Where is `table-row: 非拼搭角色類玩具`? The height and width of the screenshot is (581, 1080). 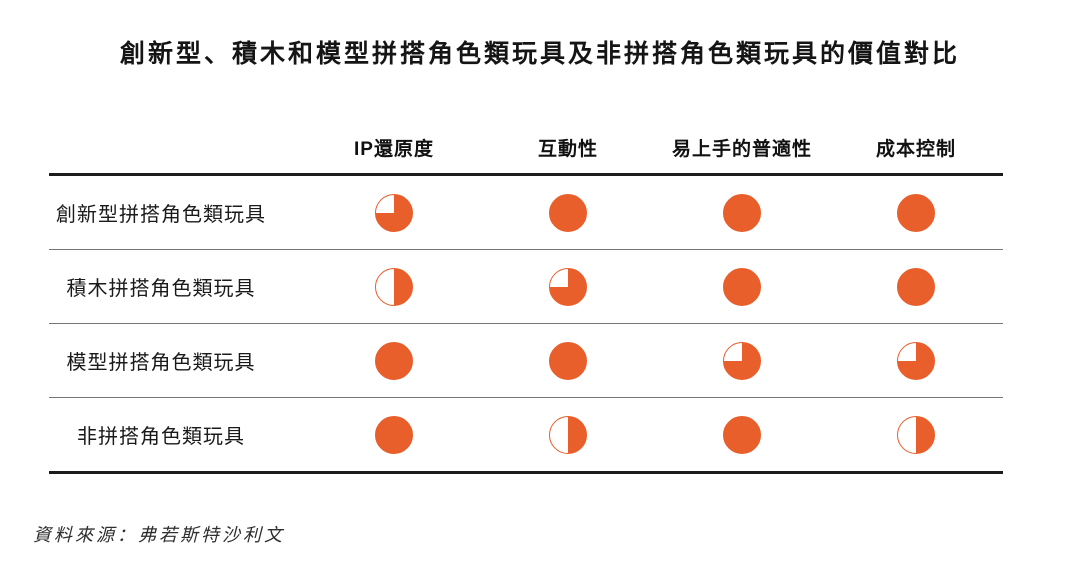 table-row: 非拼搭角色類玩具 is located at coordinates (526, 434).